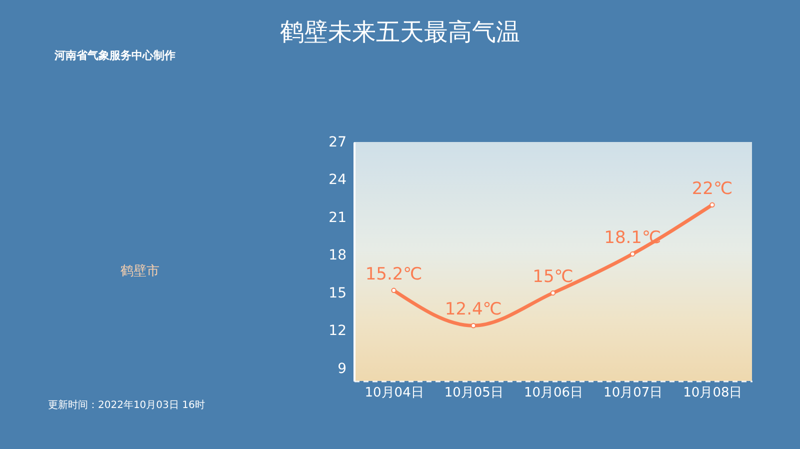 The image size is (800, 449). I want to click on y-tick-label: 27, so click(337, 142).